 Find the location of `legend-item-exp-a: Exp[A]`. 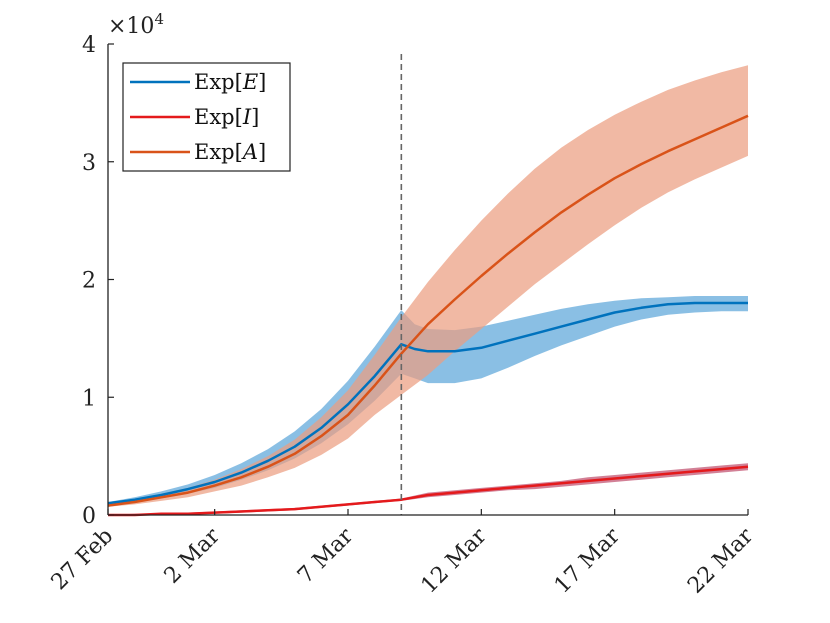

legend-item-exp-a: Exp[A] is located at coordinates (198, 152).